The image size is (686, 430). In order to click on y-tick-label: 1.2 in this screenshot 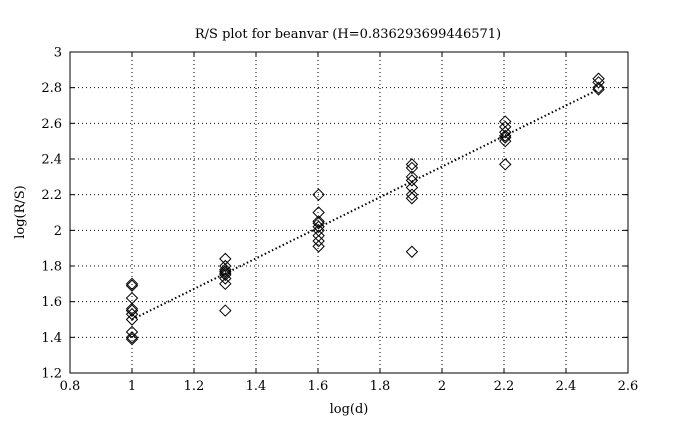, I will do `click(51, 374)`.